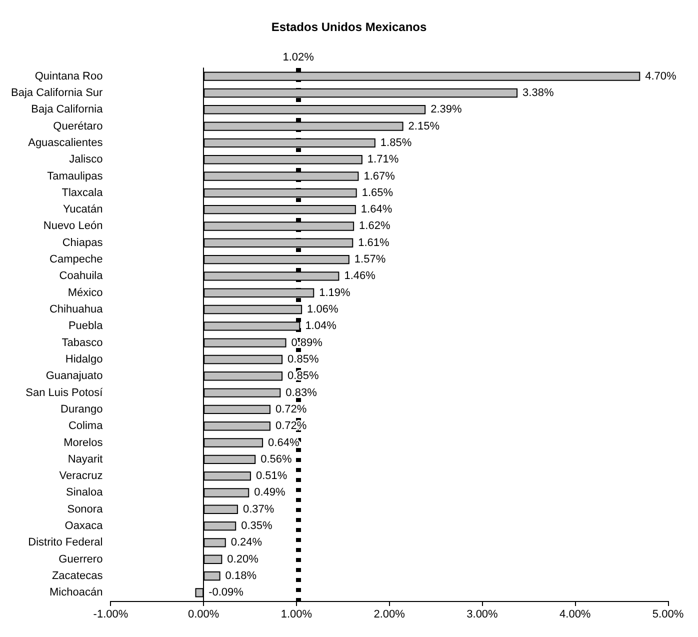 The width and height of the screenshot is (698, 637). What do you see at coordinates (272, 476) in the screenshot?
I see `data-label: 0.51%` at bounding box center [272, 476].